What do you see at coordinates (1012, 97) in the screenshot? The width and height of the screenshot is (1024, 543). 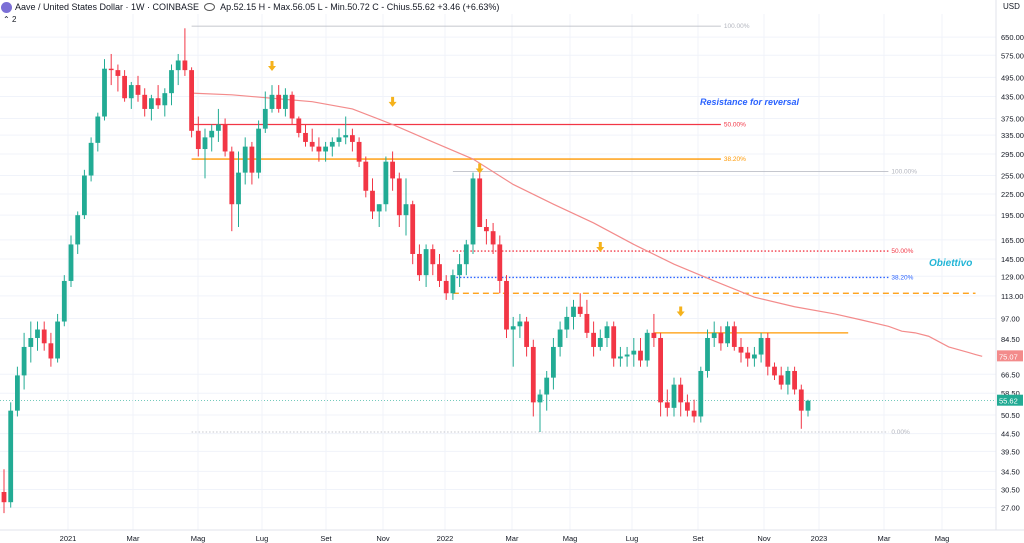 I see `price-tick-label: 435.00` at bounding box center [1012, 97].